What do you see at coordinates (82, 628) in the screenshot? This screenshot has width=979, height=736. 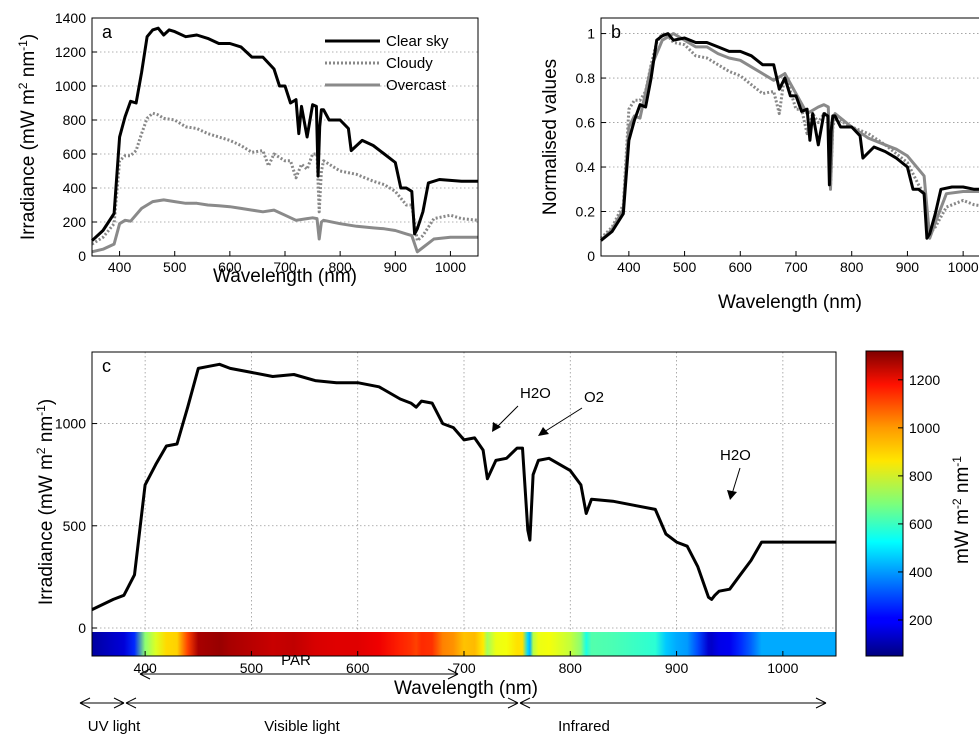 I see `panel-c-ytick-label: 0` at bounding box center [82, 628].